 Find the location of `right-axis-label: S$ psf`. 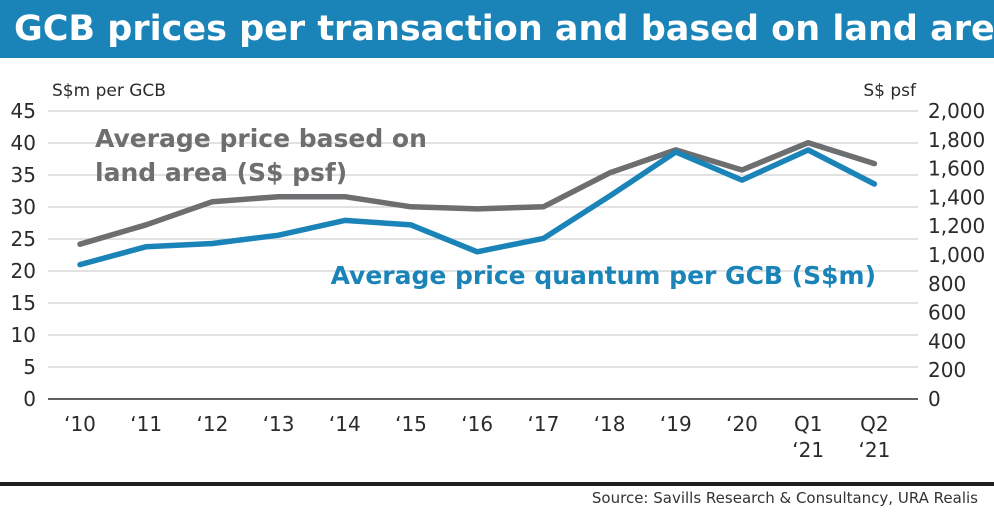

right-axis-label: S$ psf is located at coordinates (890, 91).